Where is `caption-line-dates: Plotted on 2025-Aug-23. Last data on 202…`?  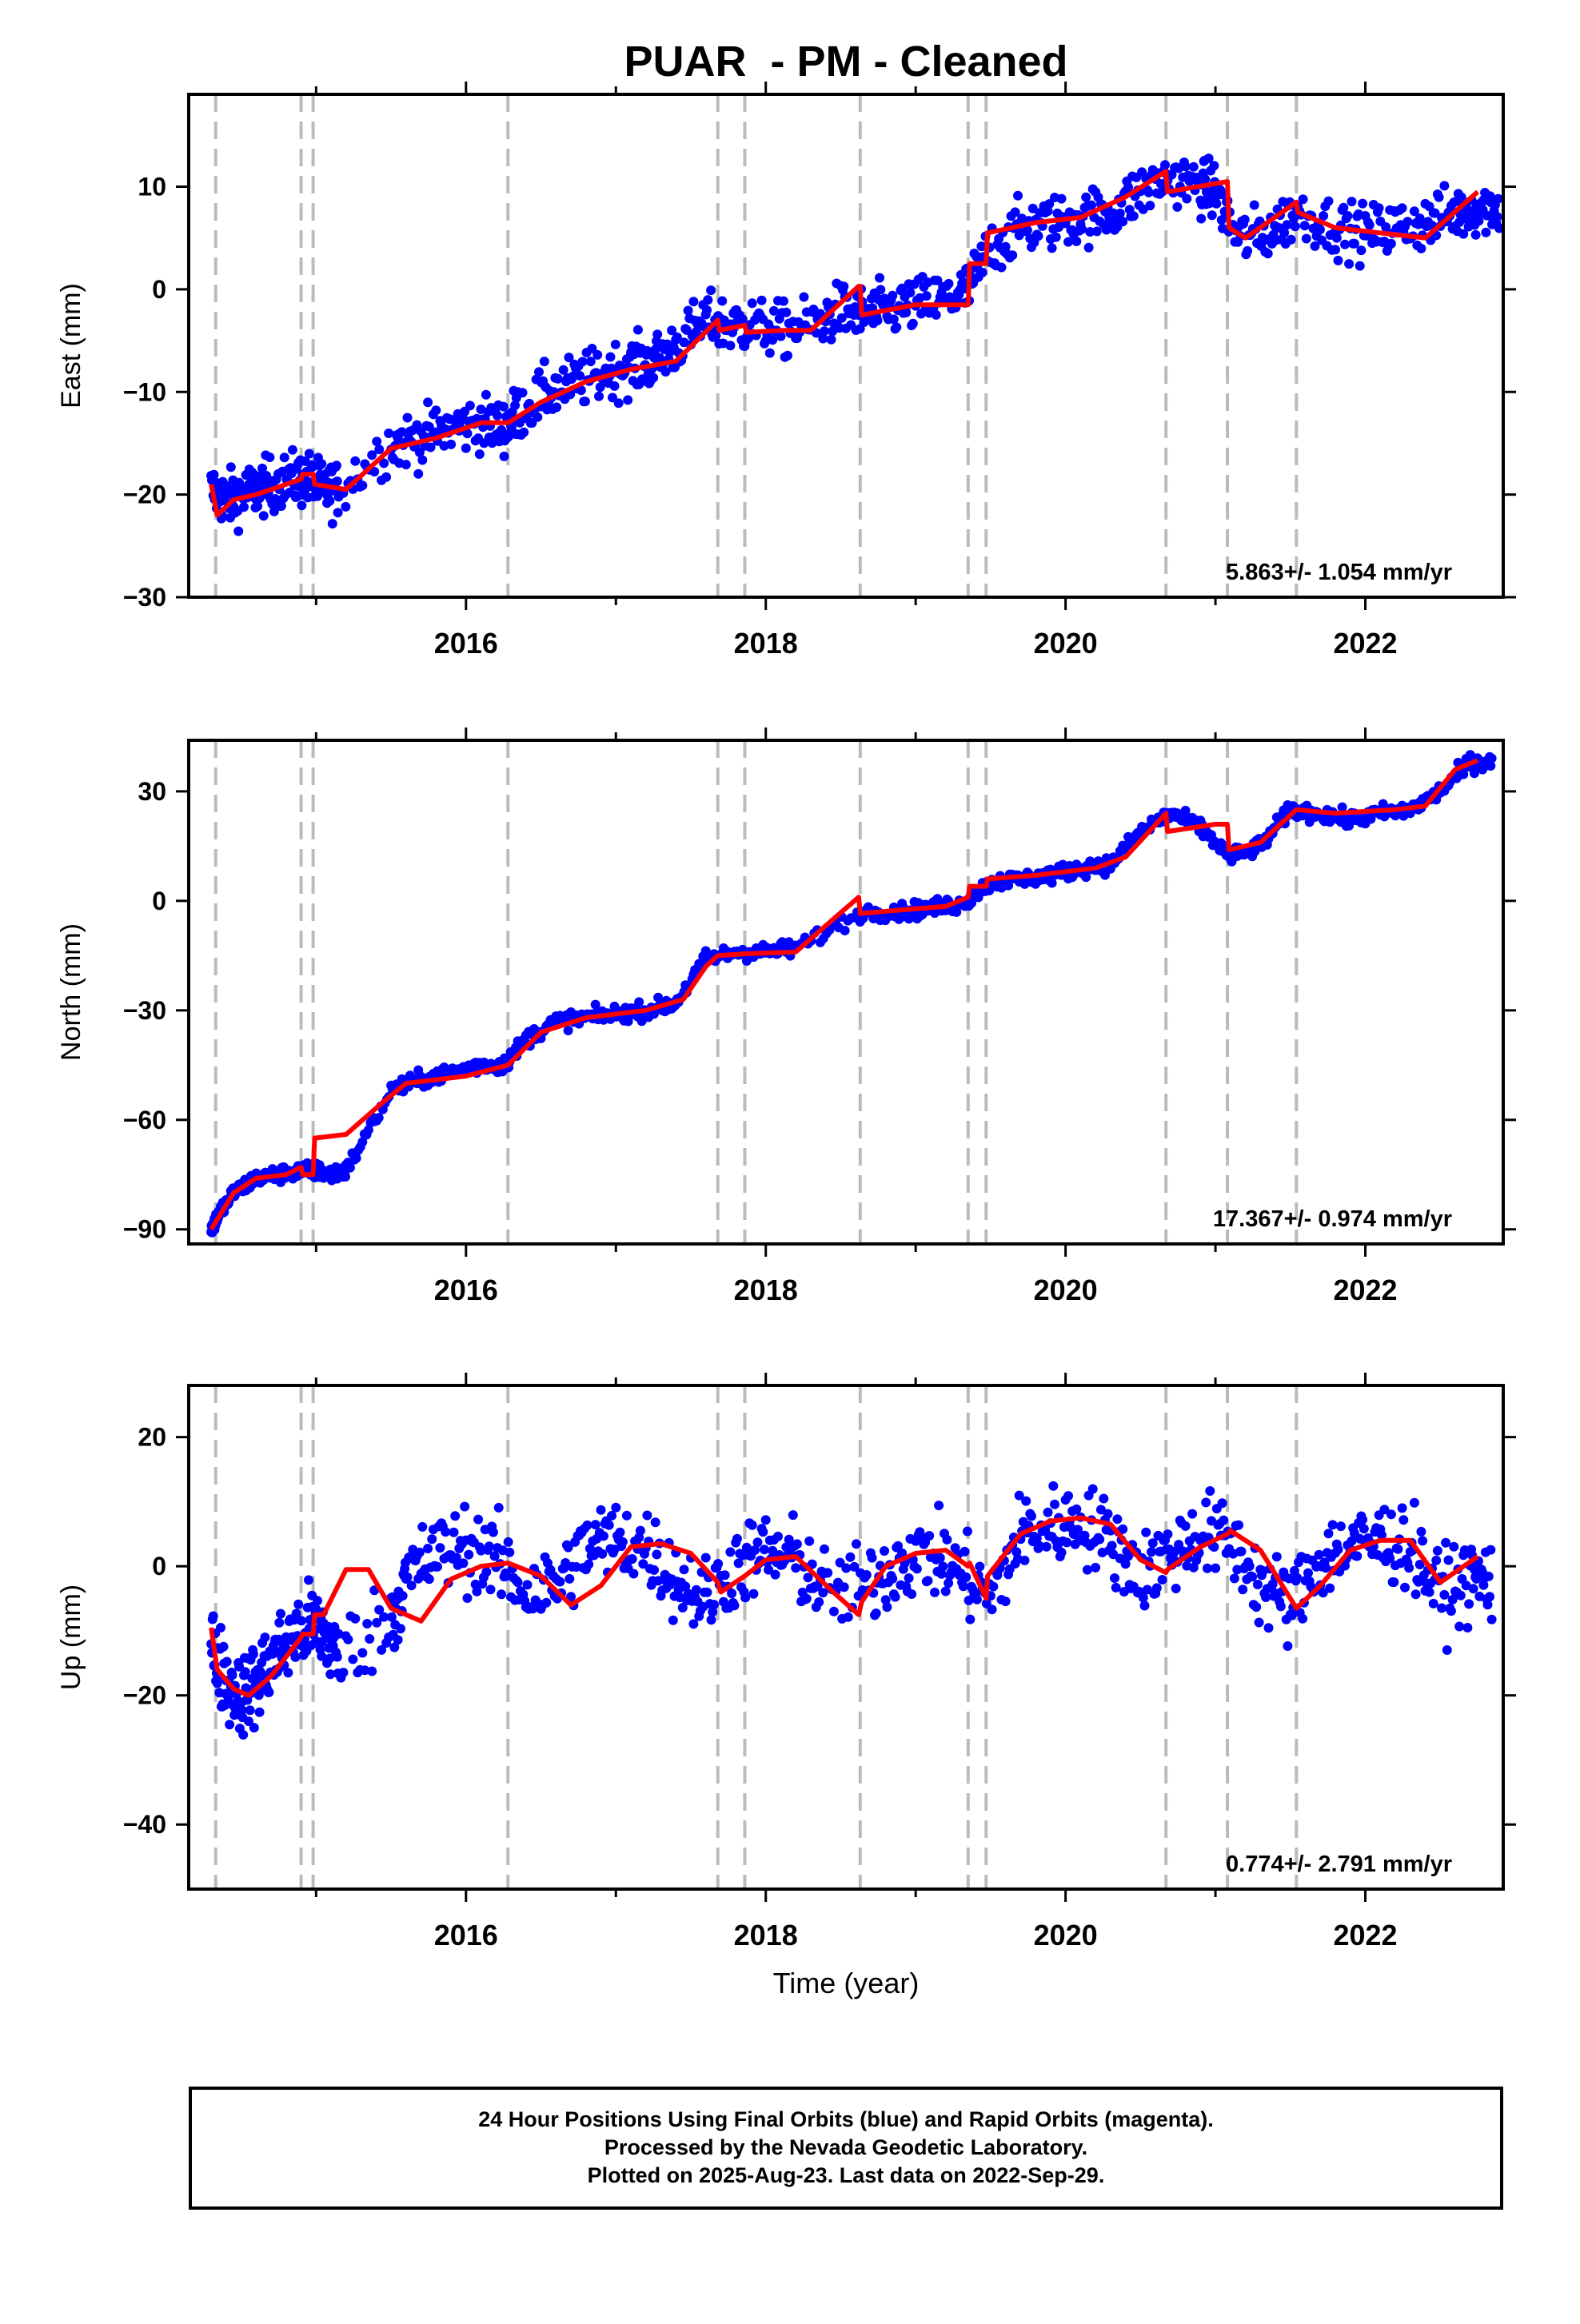 caption-line-dates: Plotted on 2025-Aug-23. Last data on 202… is located at coordinates (846, 2175).